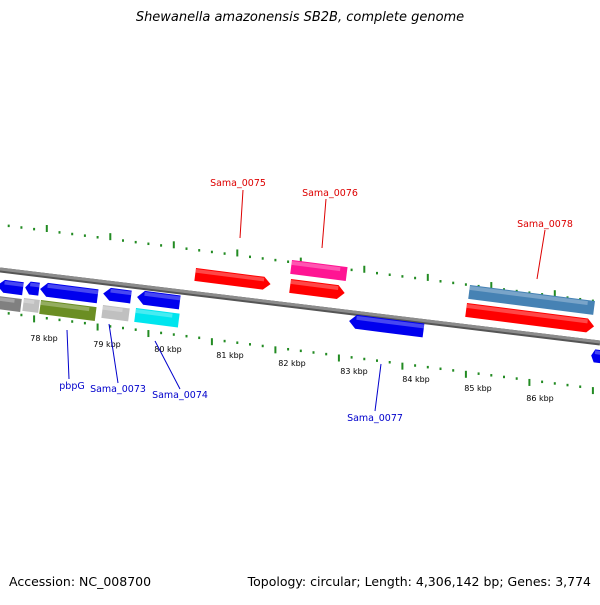 Image resolution: width=600 pixels, height=605 pixels. What do you see at coordinates (71, 386) in the screenshot?
I see `lower-gene-label: pbpG` at bounding box center [71, 386].